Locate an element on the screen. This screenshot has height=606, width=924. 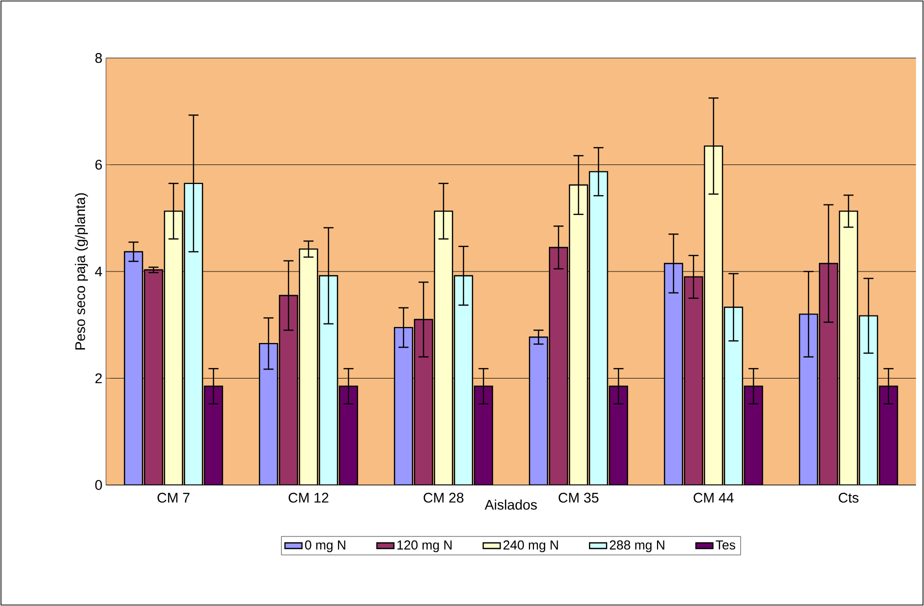
y-tick-label: 6 is located at coordinates (98, 165).